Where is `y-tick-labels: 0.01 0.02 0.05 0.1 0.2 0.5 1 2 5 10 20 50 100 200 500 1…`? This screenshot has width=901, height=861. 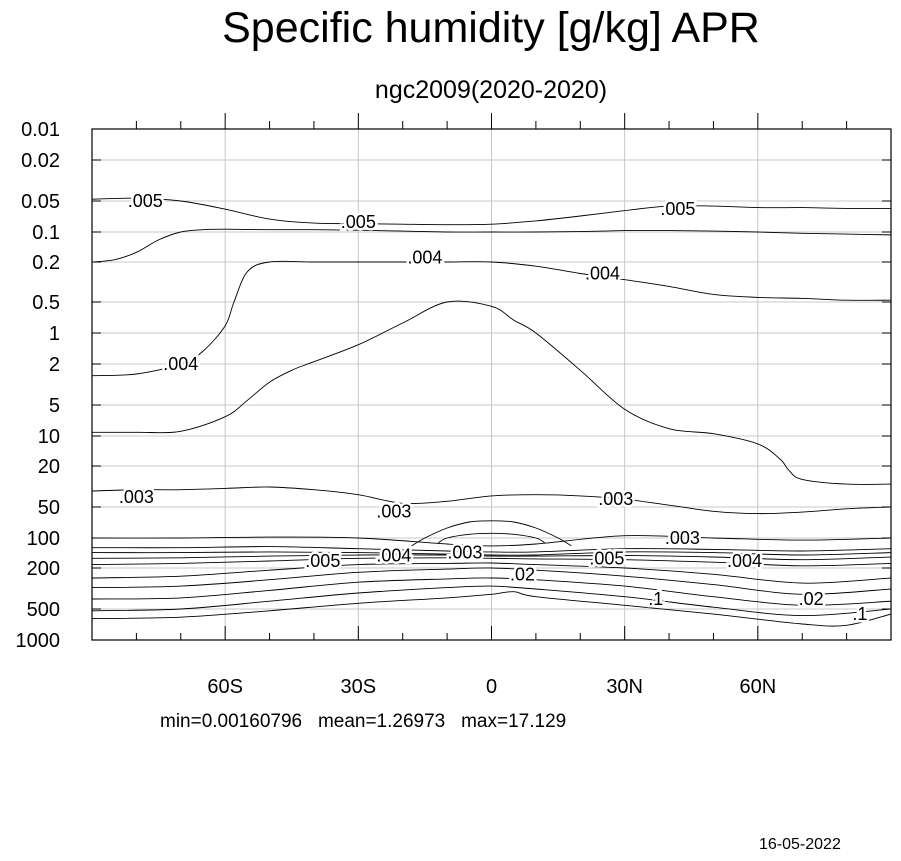
y-tick-labels: 0.01 0.02 0.05 0.1 0.2 0.5 1 2 5 10 20 50 100 200 500 1… is located at coordinates (38, 385).